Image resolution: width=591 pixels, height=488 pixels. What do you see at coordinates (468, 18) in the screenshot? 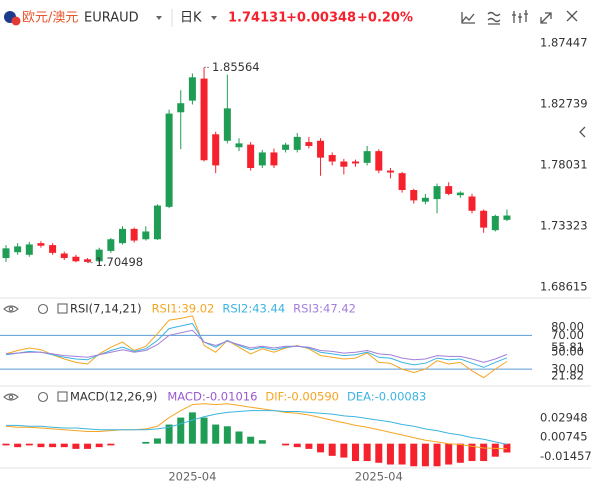
I see `chart-style-icon` at bounding box center [468, 18].